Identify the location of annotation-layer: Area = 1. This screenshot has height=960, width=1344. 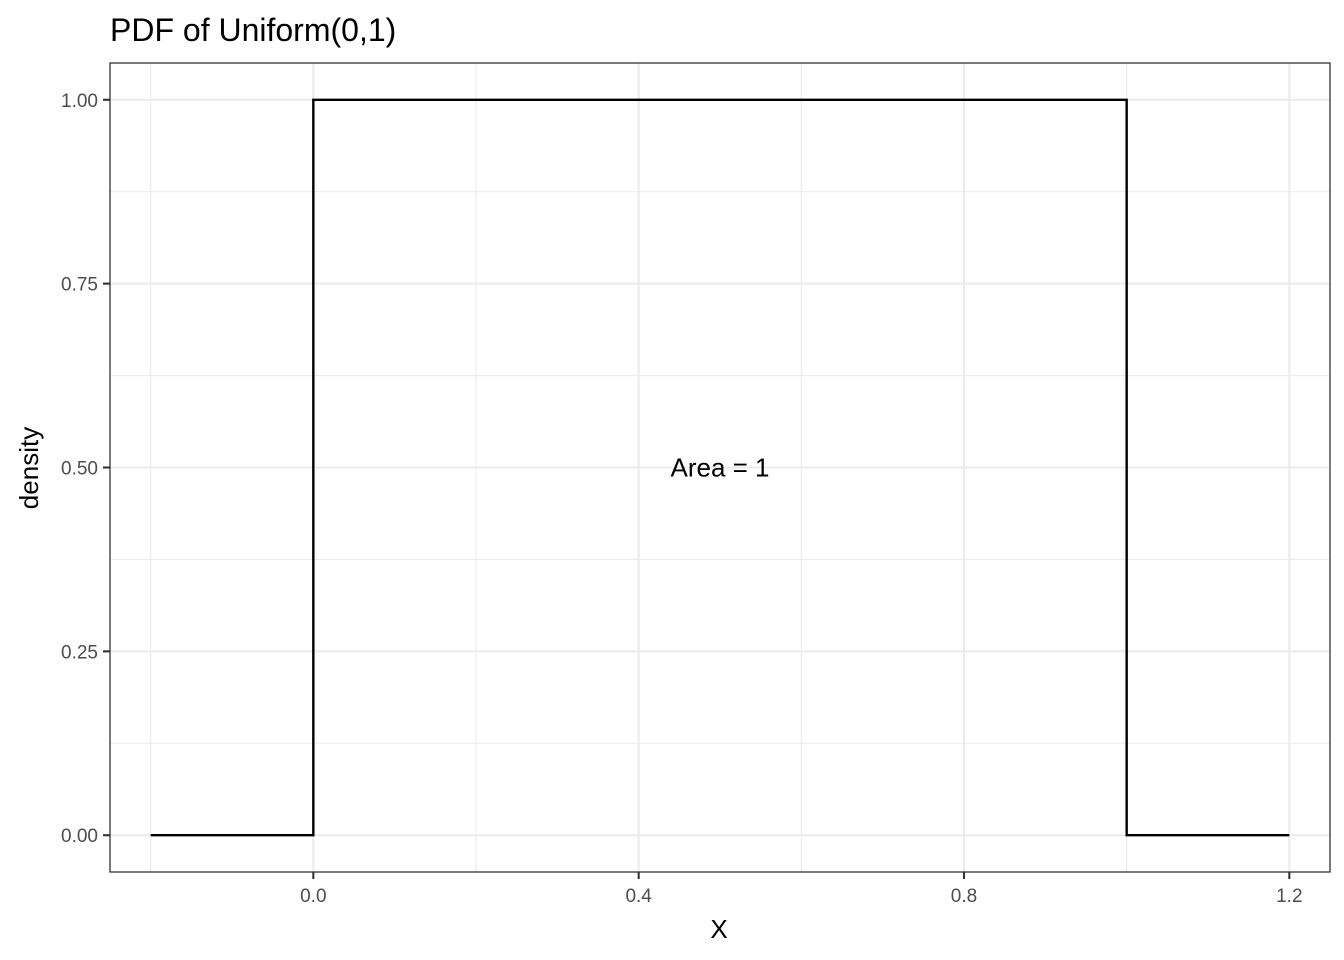
(719, 468).